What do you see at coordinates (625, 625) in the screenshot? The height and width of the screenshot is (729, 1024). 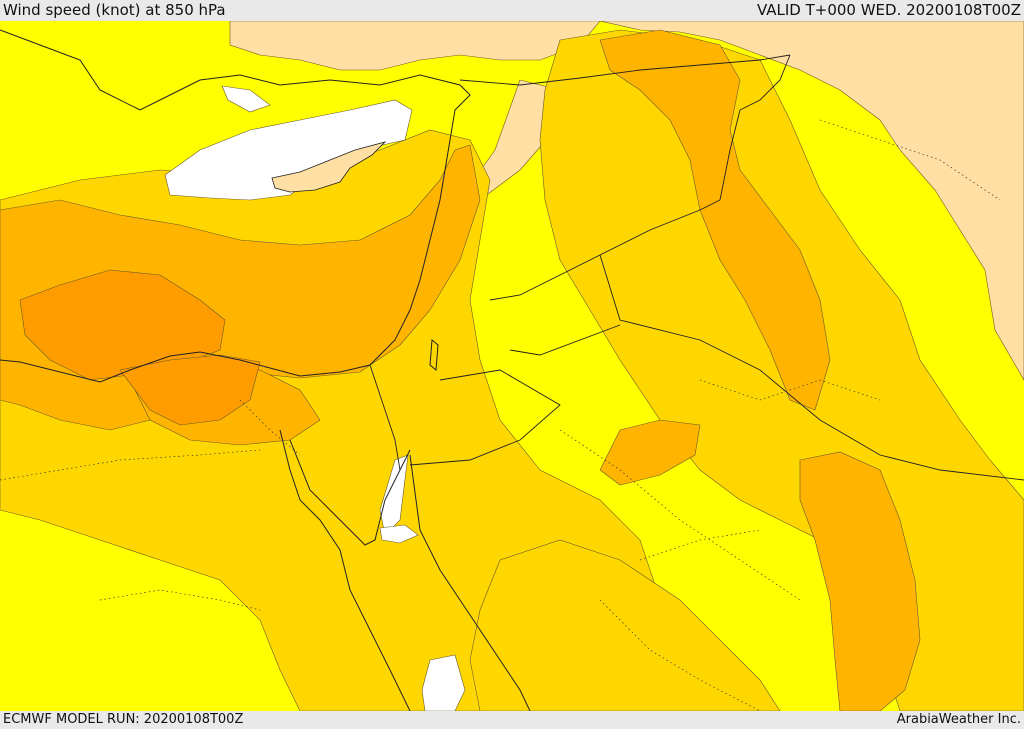 I see `wind-band-south` at bounding box center [625, 625].